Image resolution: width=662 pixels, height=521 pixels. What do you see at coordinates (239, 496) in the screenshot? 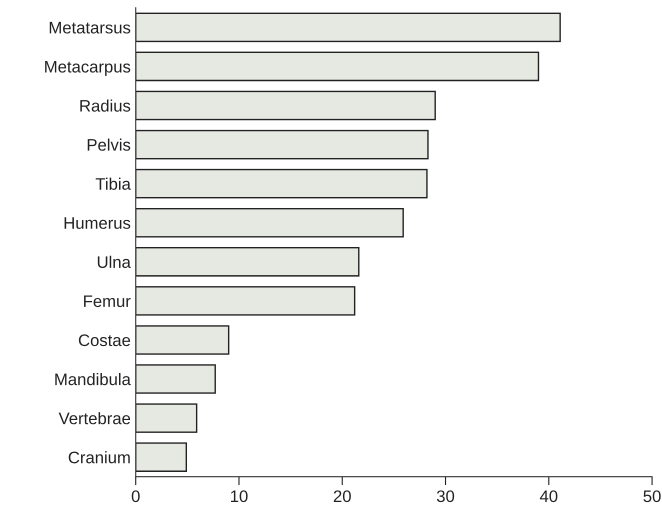
I see `x-tick-label: 10` at bounding box center [239, 496].